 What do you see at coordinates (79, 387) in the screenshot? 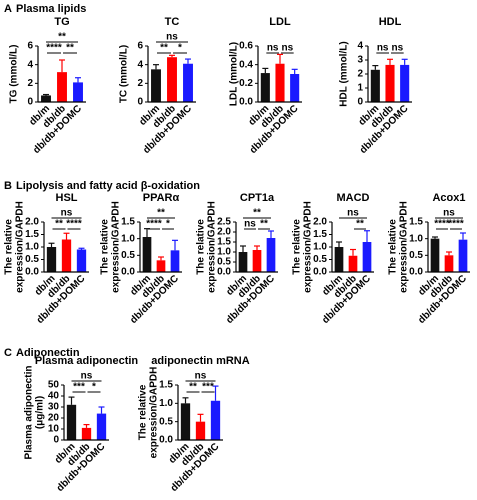
I see `significance-label: ***` at bounding box center [79, 387].